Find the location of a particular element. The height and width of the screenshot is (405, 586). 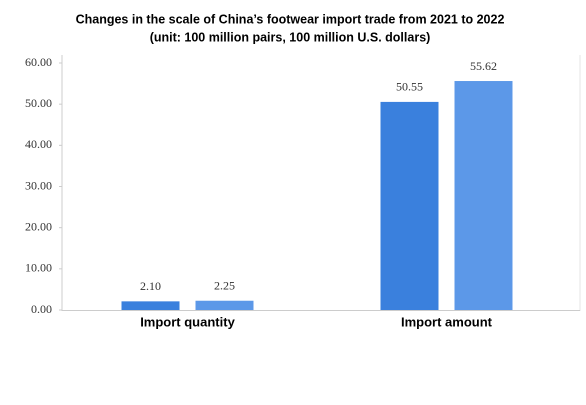

x-tick-label: Import amount is located at coordinates (447, 321).